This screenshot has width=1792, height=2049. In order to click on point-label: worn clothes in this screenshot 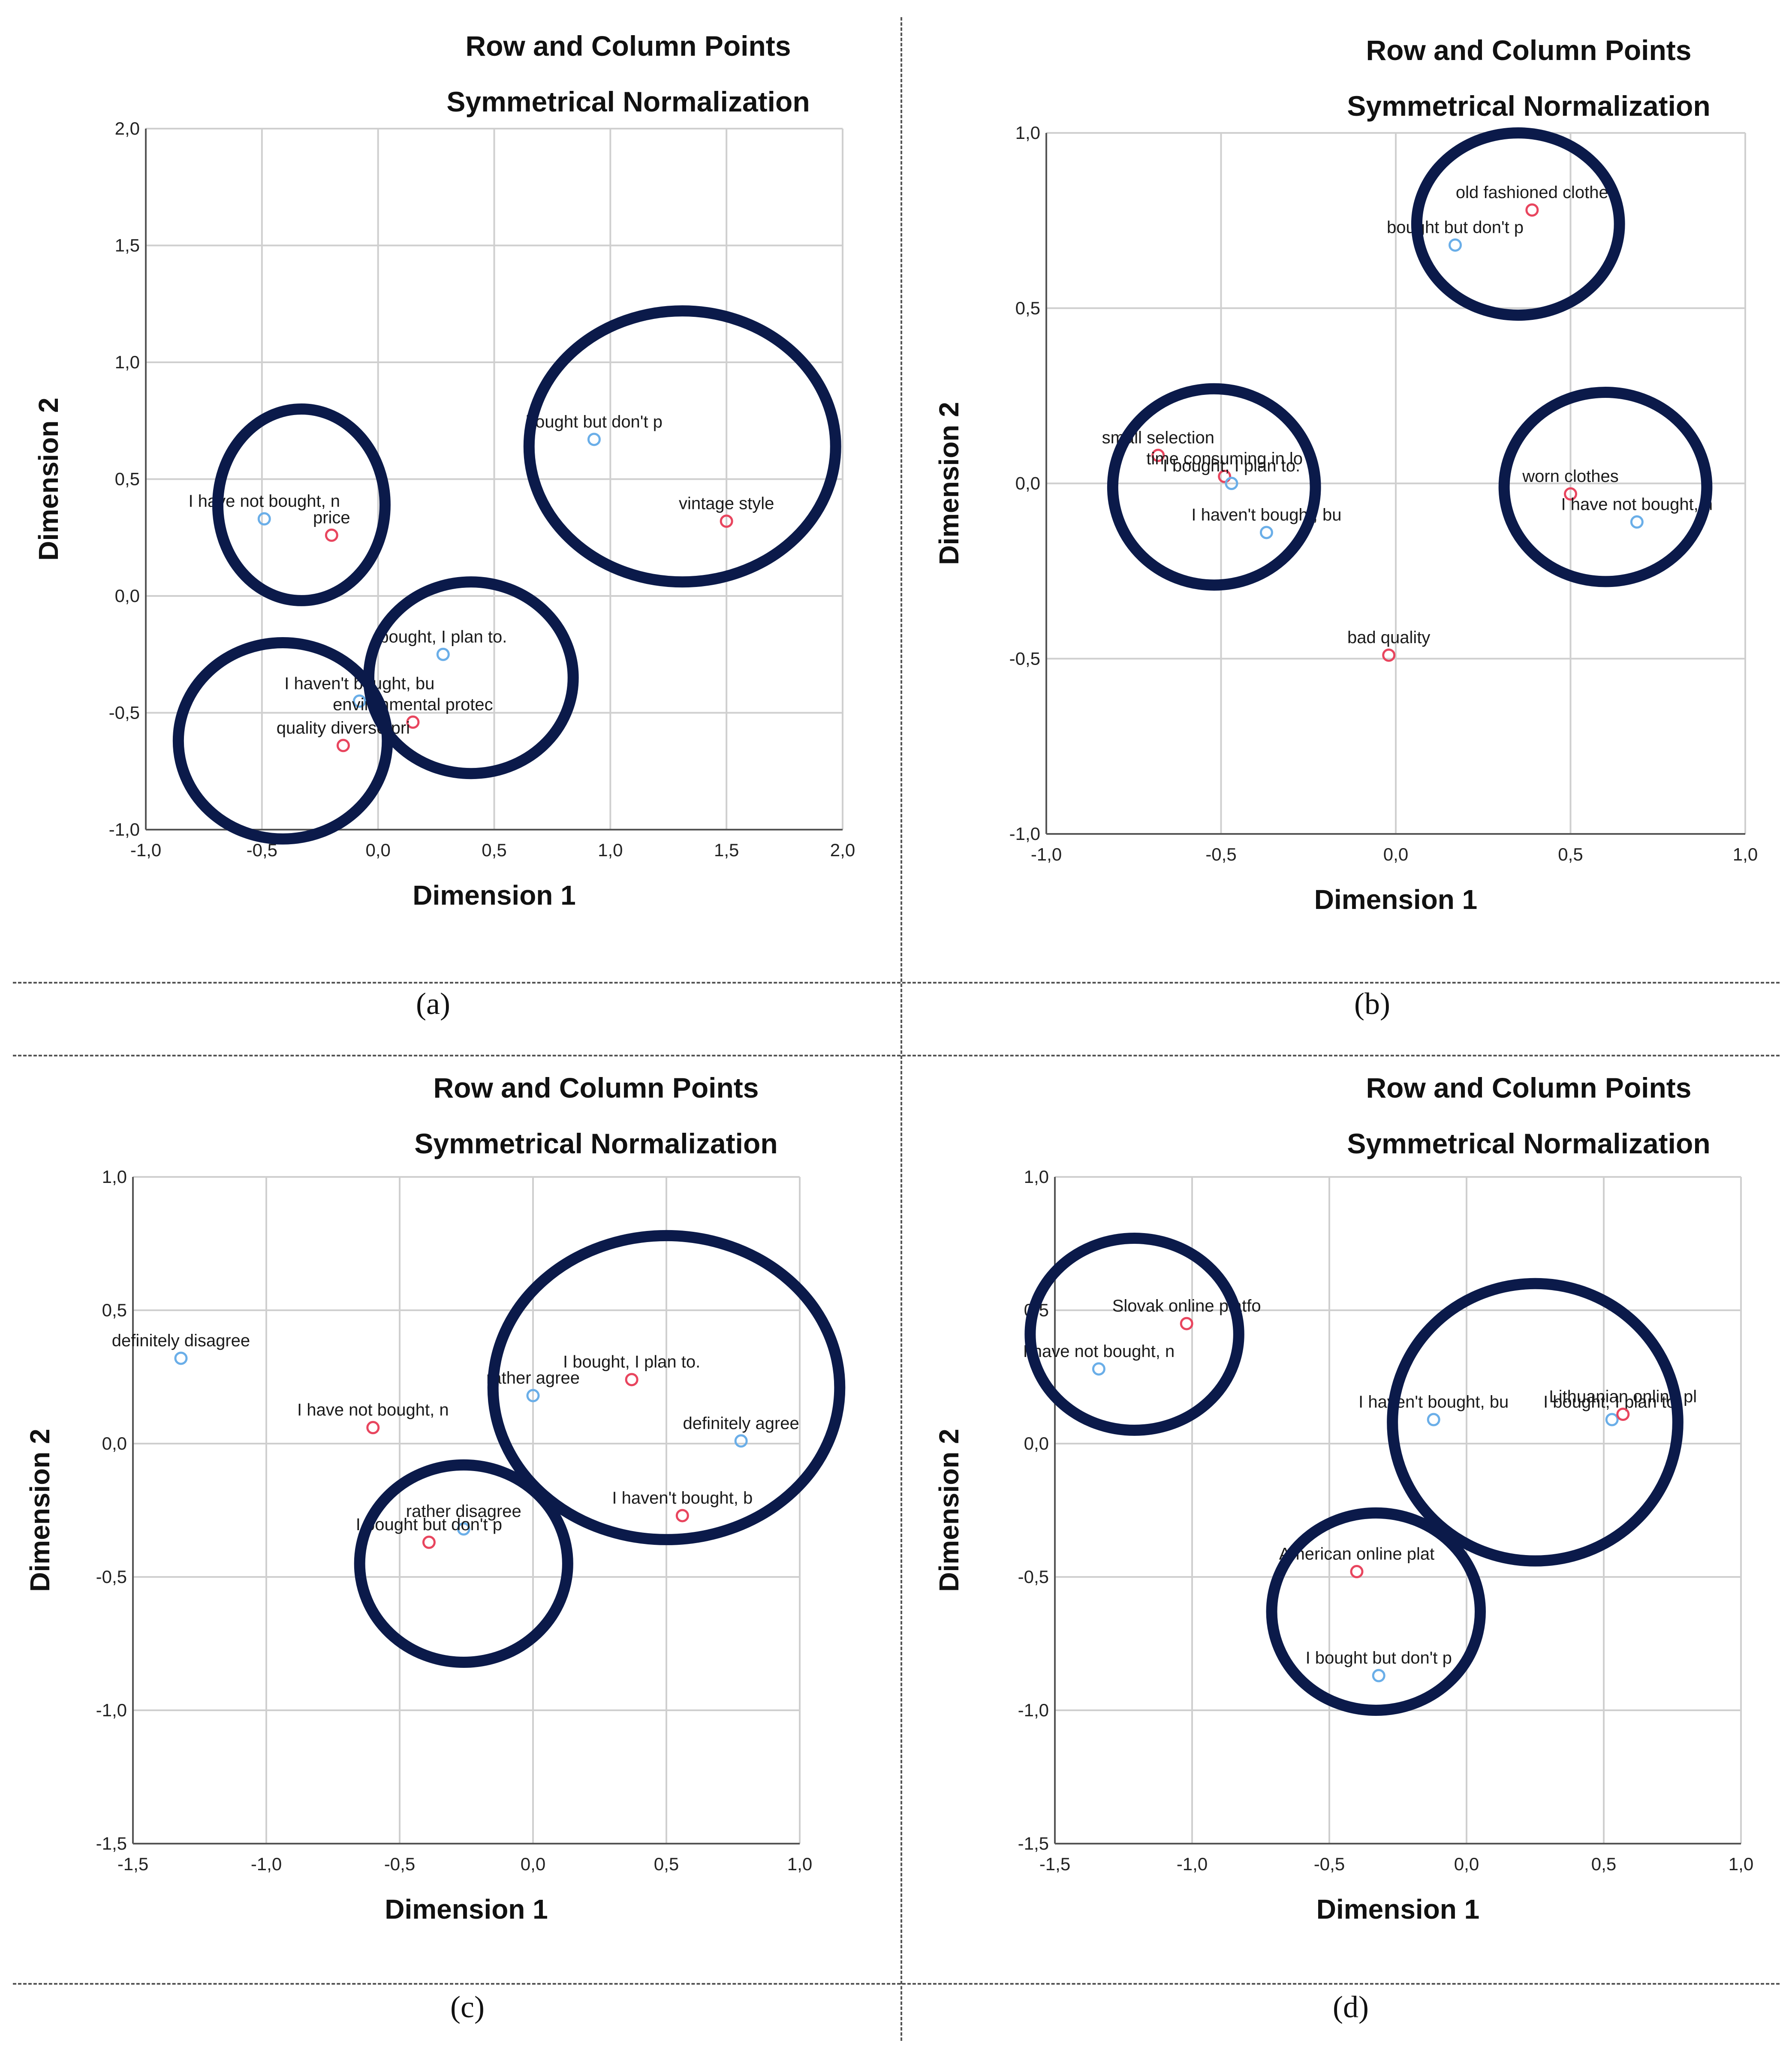, I will do `click(1570, 476)`.